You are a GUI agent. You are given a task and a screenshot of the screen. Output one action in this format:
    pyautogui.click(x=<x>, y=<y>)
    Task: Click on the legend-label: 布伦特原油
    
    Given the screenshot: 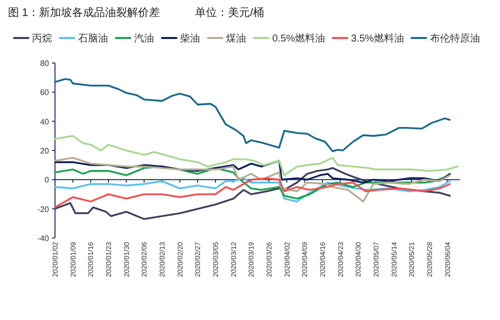 What is the action you would take?
    pyautogui.click(x=455, y=38)
    